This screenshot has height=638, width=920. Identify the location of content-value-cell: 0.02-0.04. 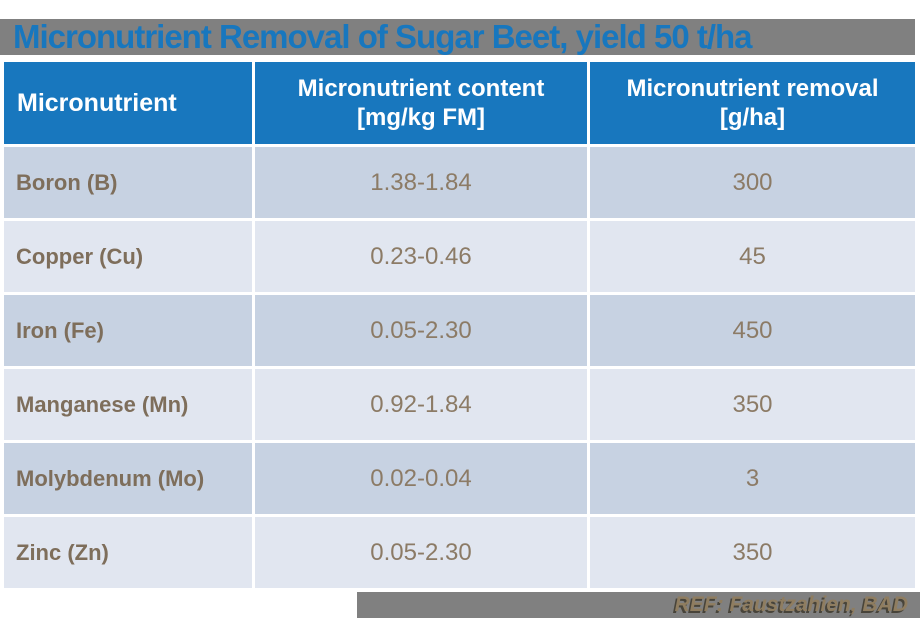
(421, 478).